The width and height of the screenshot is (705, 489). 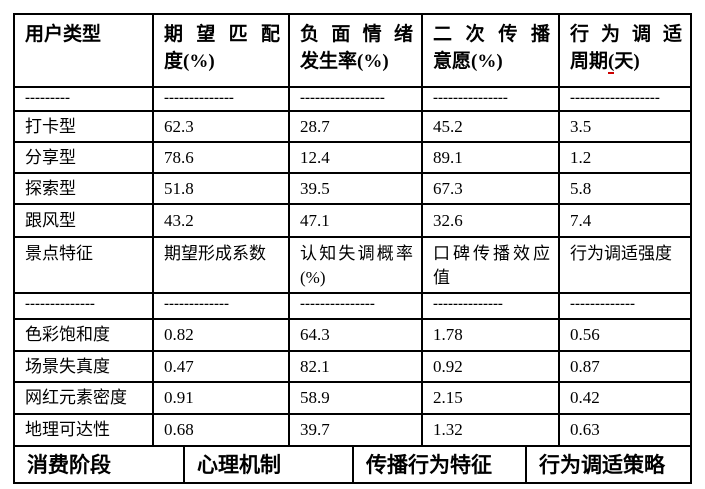 What do you see at coordinates (625, 220) in the screenshot?
I see `value-cell: 7.4` at bounding box center [625, 220].